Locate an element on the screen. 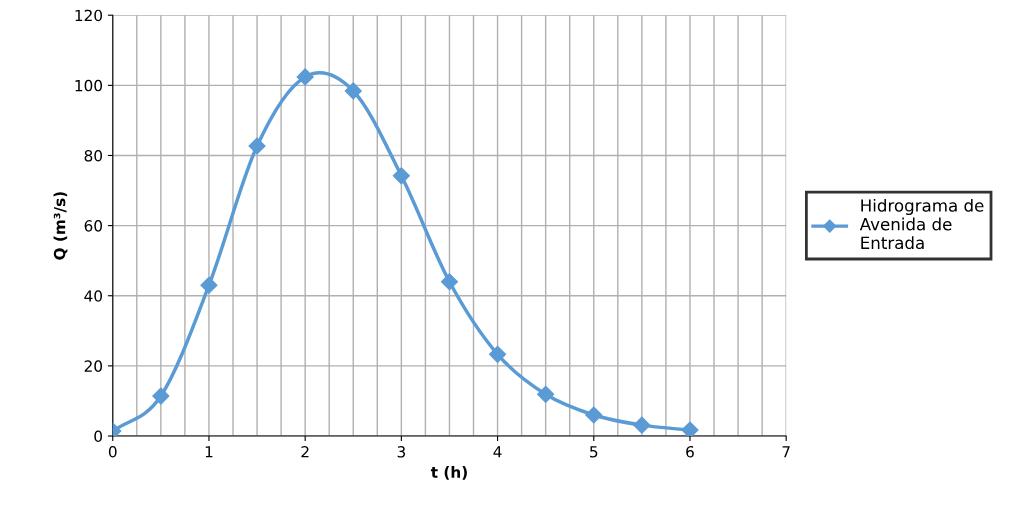 The image size is (1025, 507). y-tick-label: 40 is located at coordinates (93, 296).